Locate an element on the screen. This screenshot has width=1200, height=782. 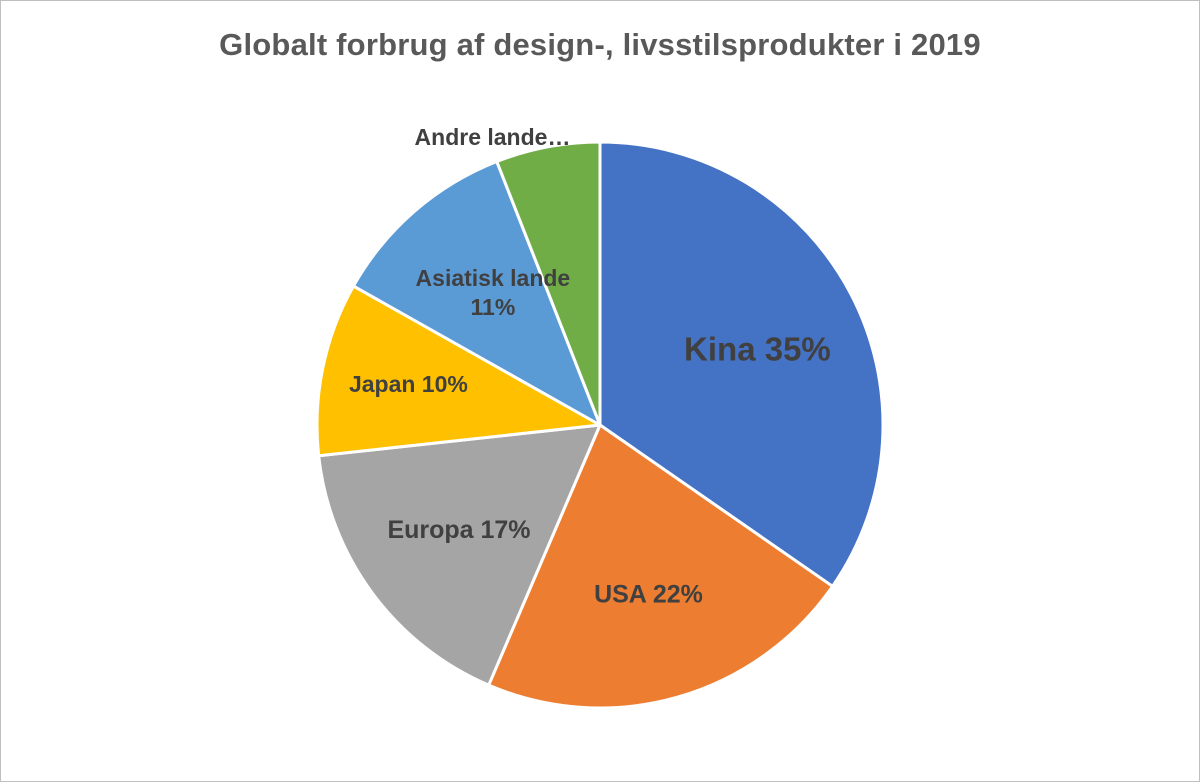
data-label-line: Asiatisk lande is located at coordinates (493, 278).